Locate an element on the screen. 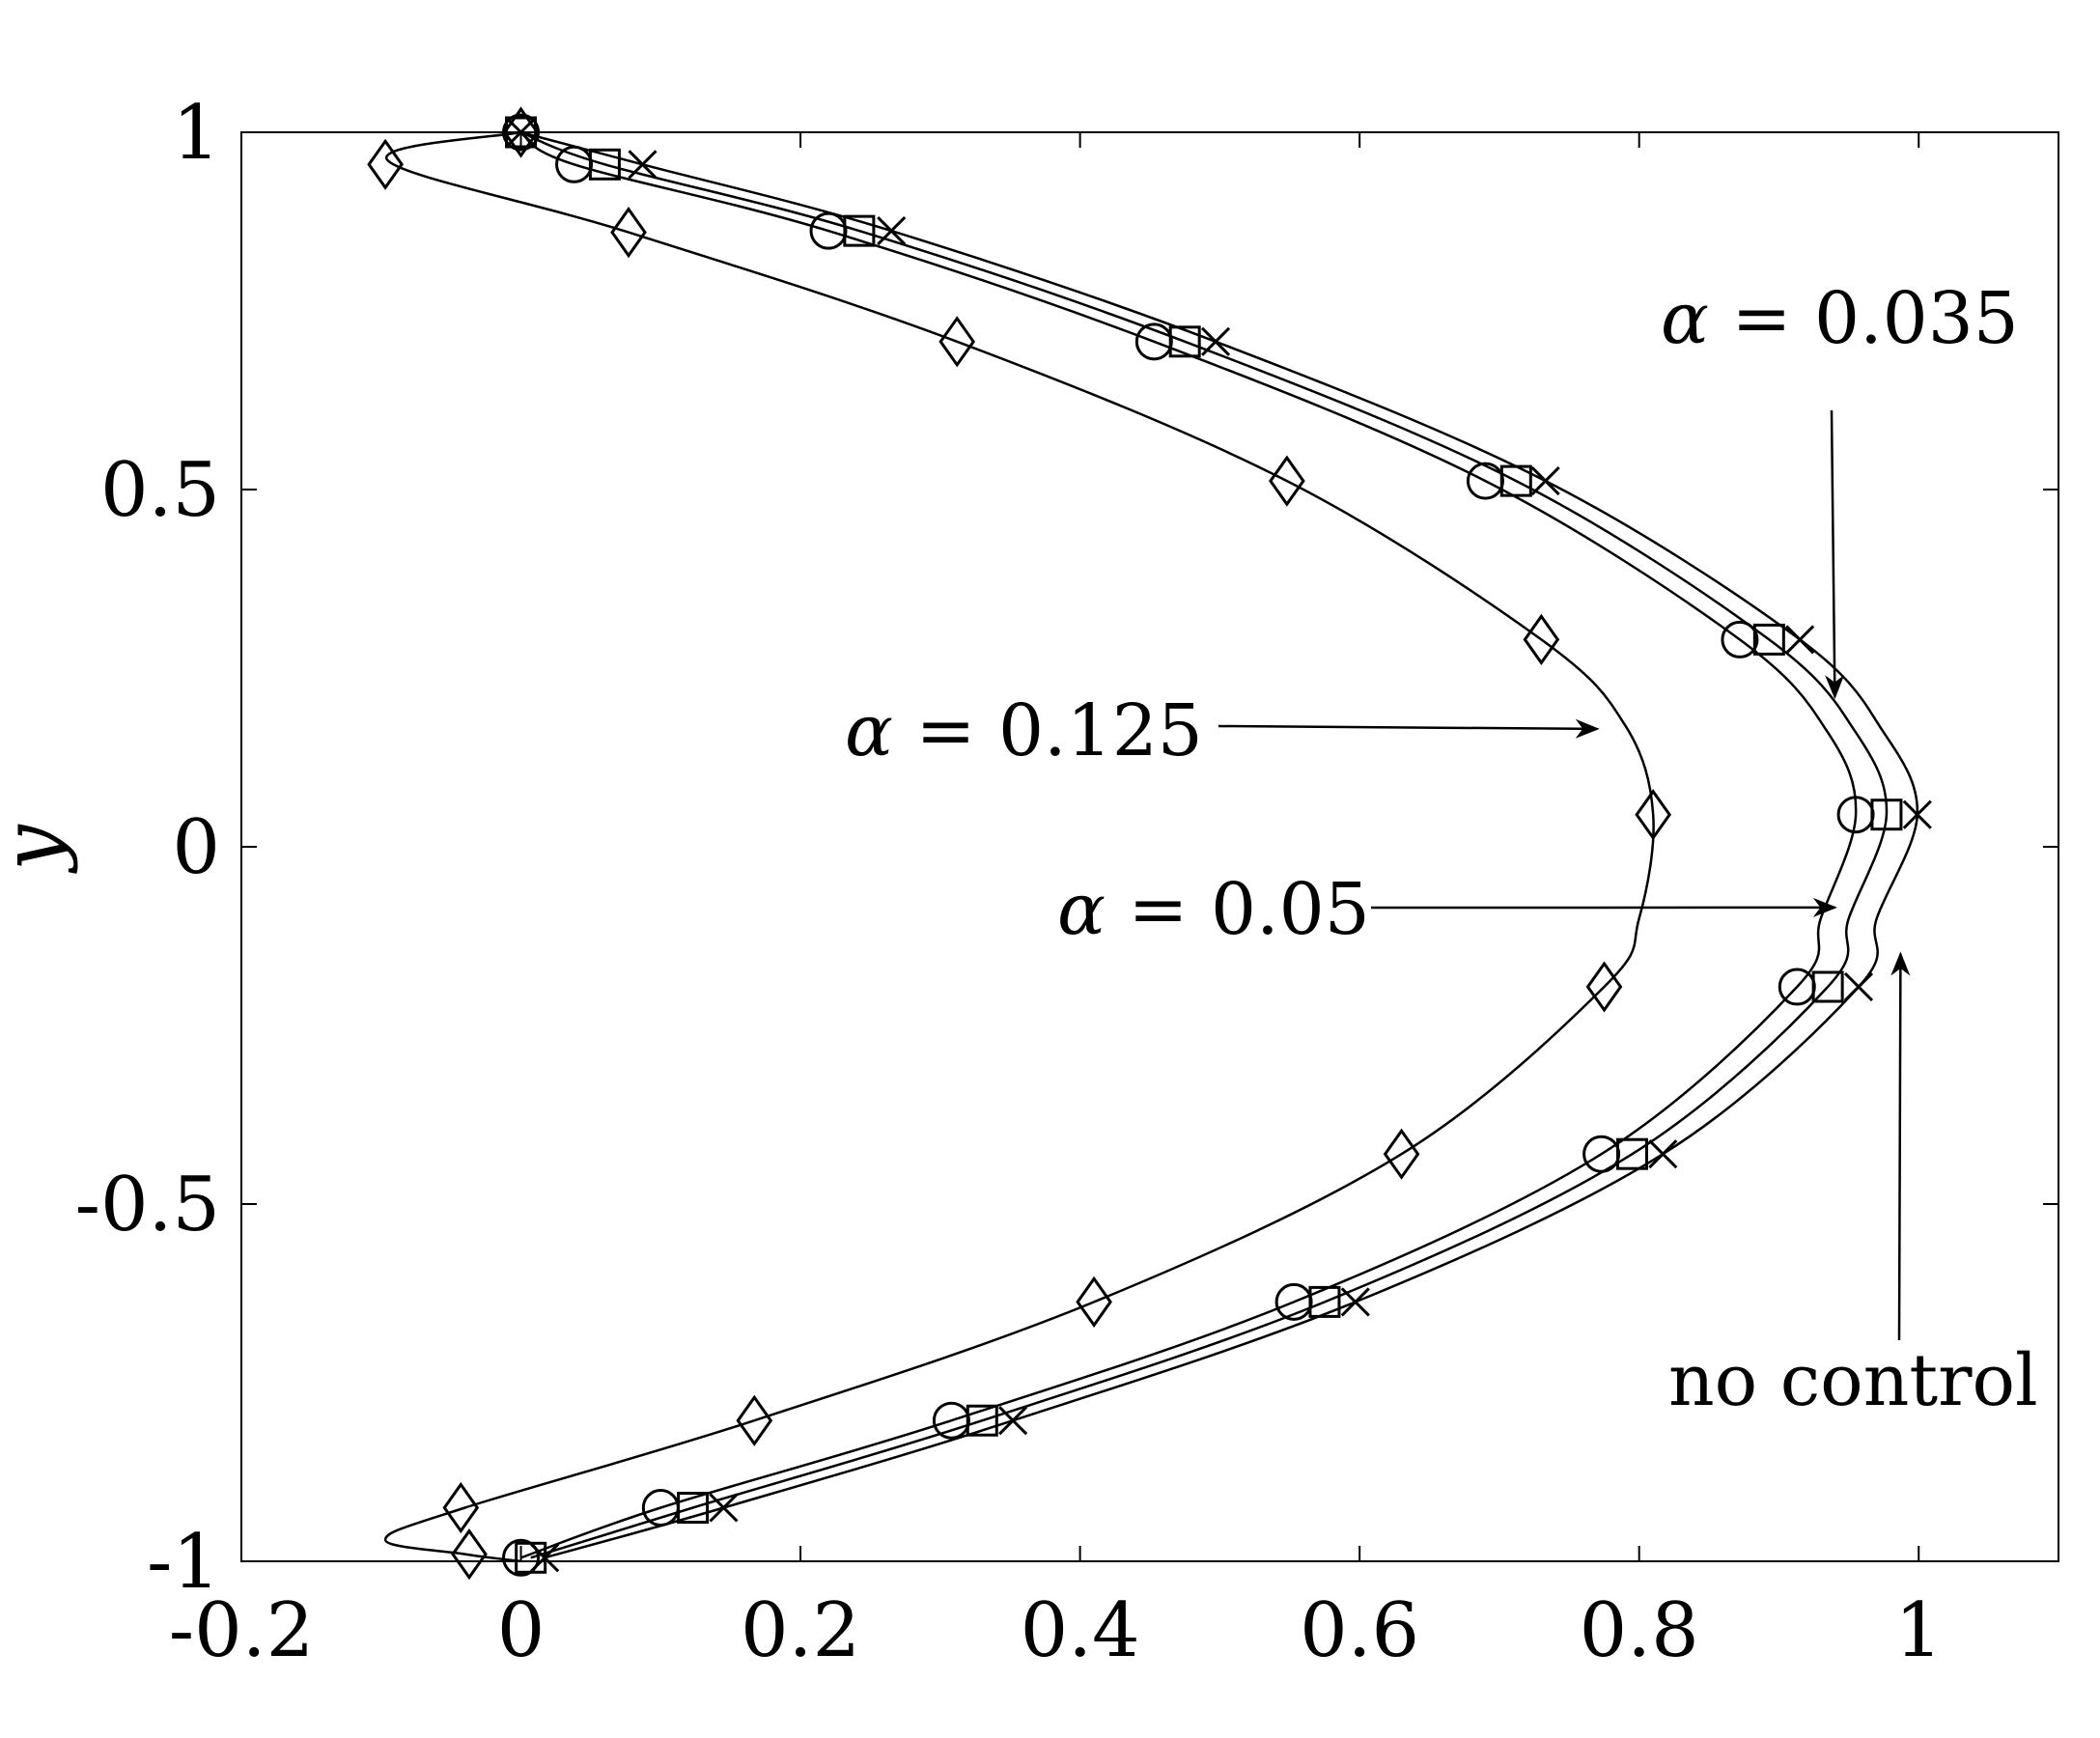  annotation-text: = 0.05 is located at coordinates (1238, 909).